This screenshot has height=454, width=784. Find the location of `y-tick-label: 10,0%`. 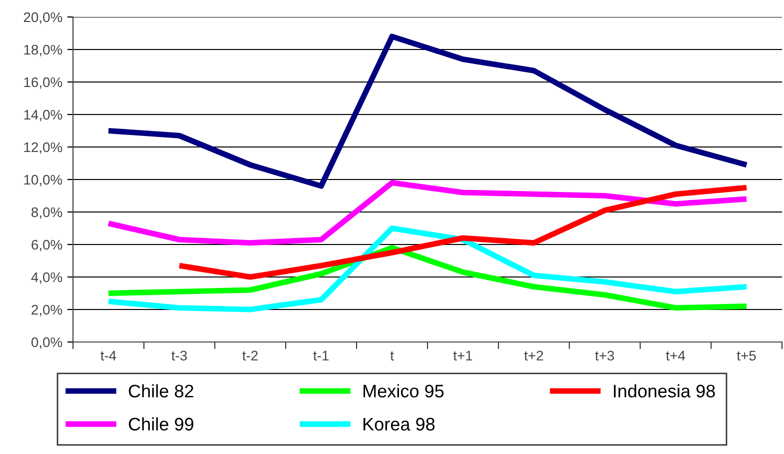

y-tick-label: 10,0% is located at coordinates (43, 180).